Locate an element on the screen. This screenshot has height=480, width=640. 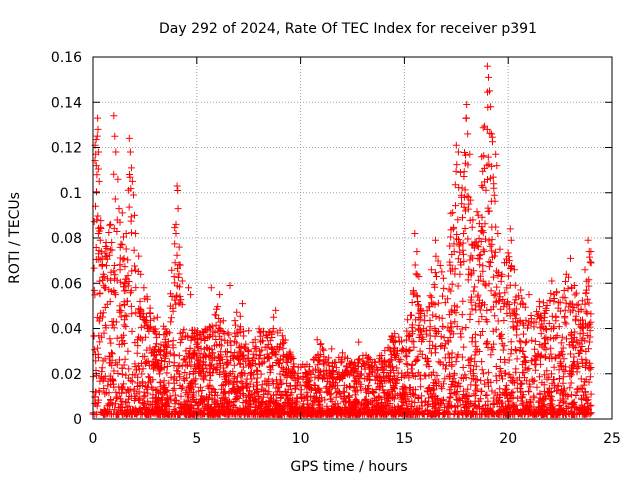
y-tick-label: 0.08 is located at coordinates (66, 239).